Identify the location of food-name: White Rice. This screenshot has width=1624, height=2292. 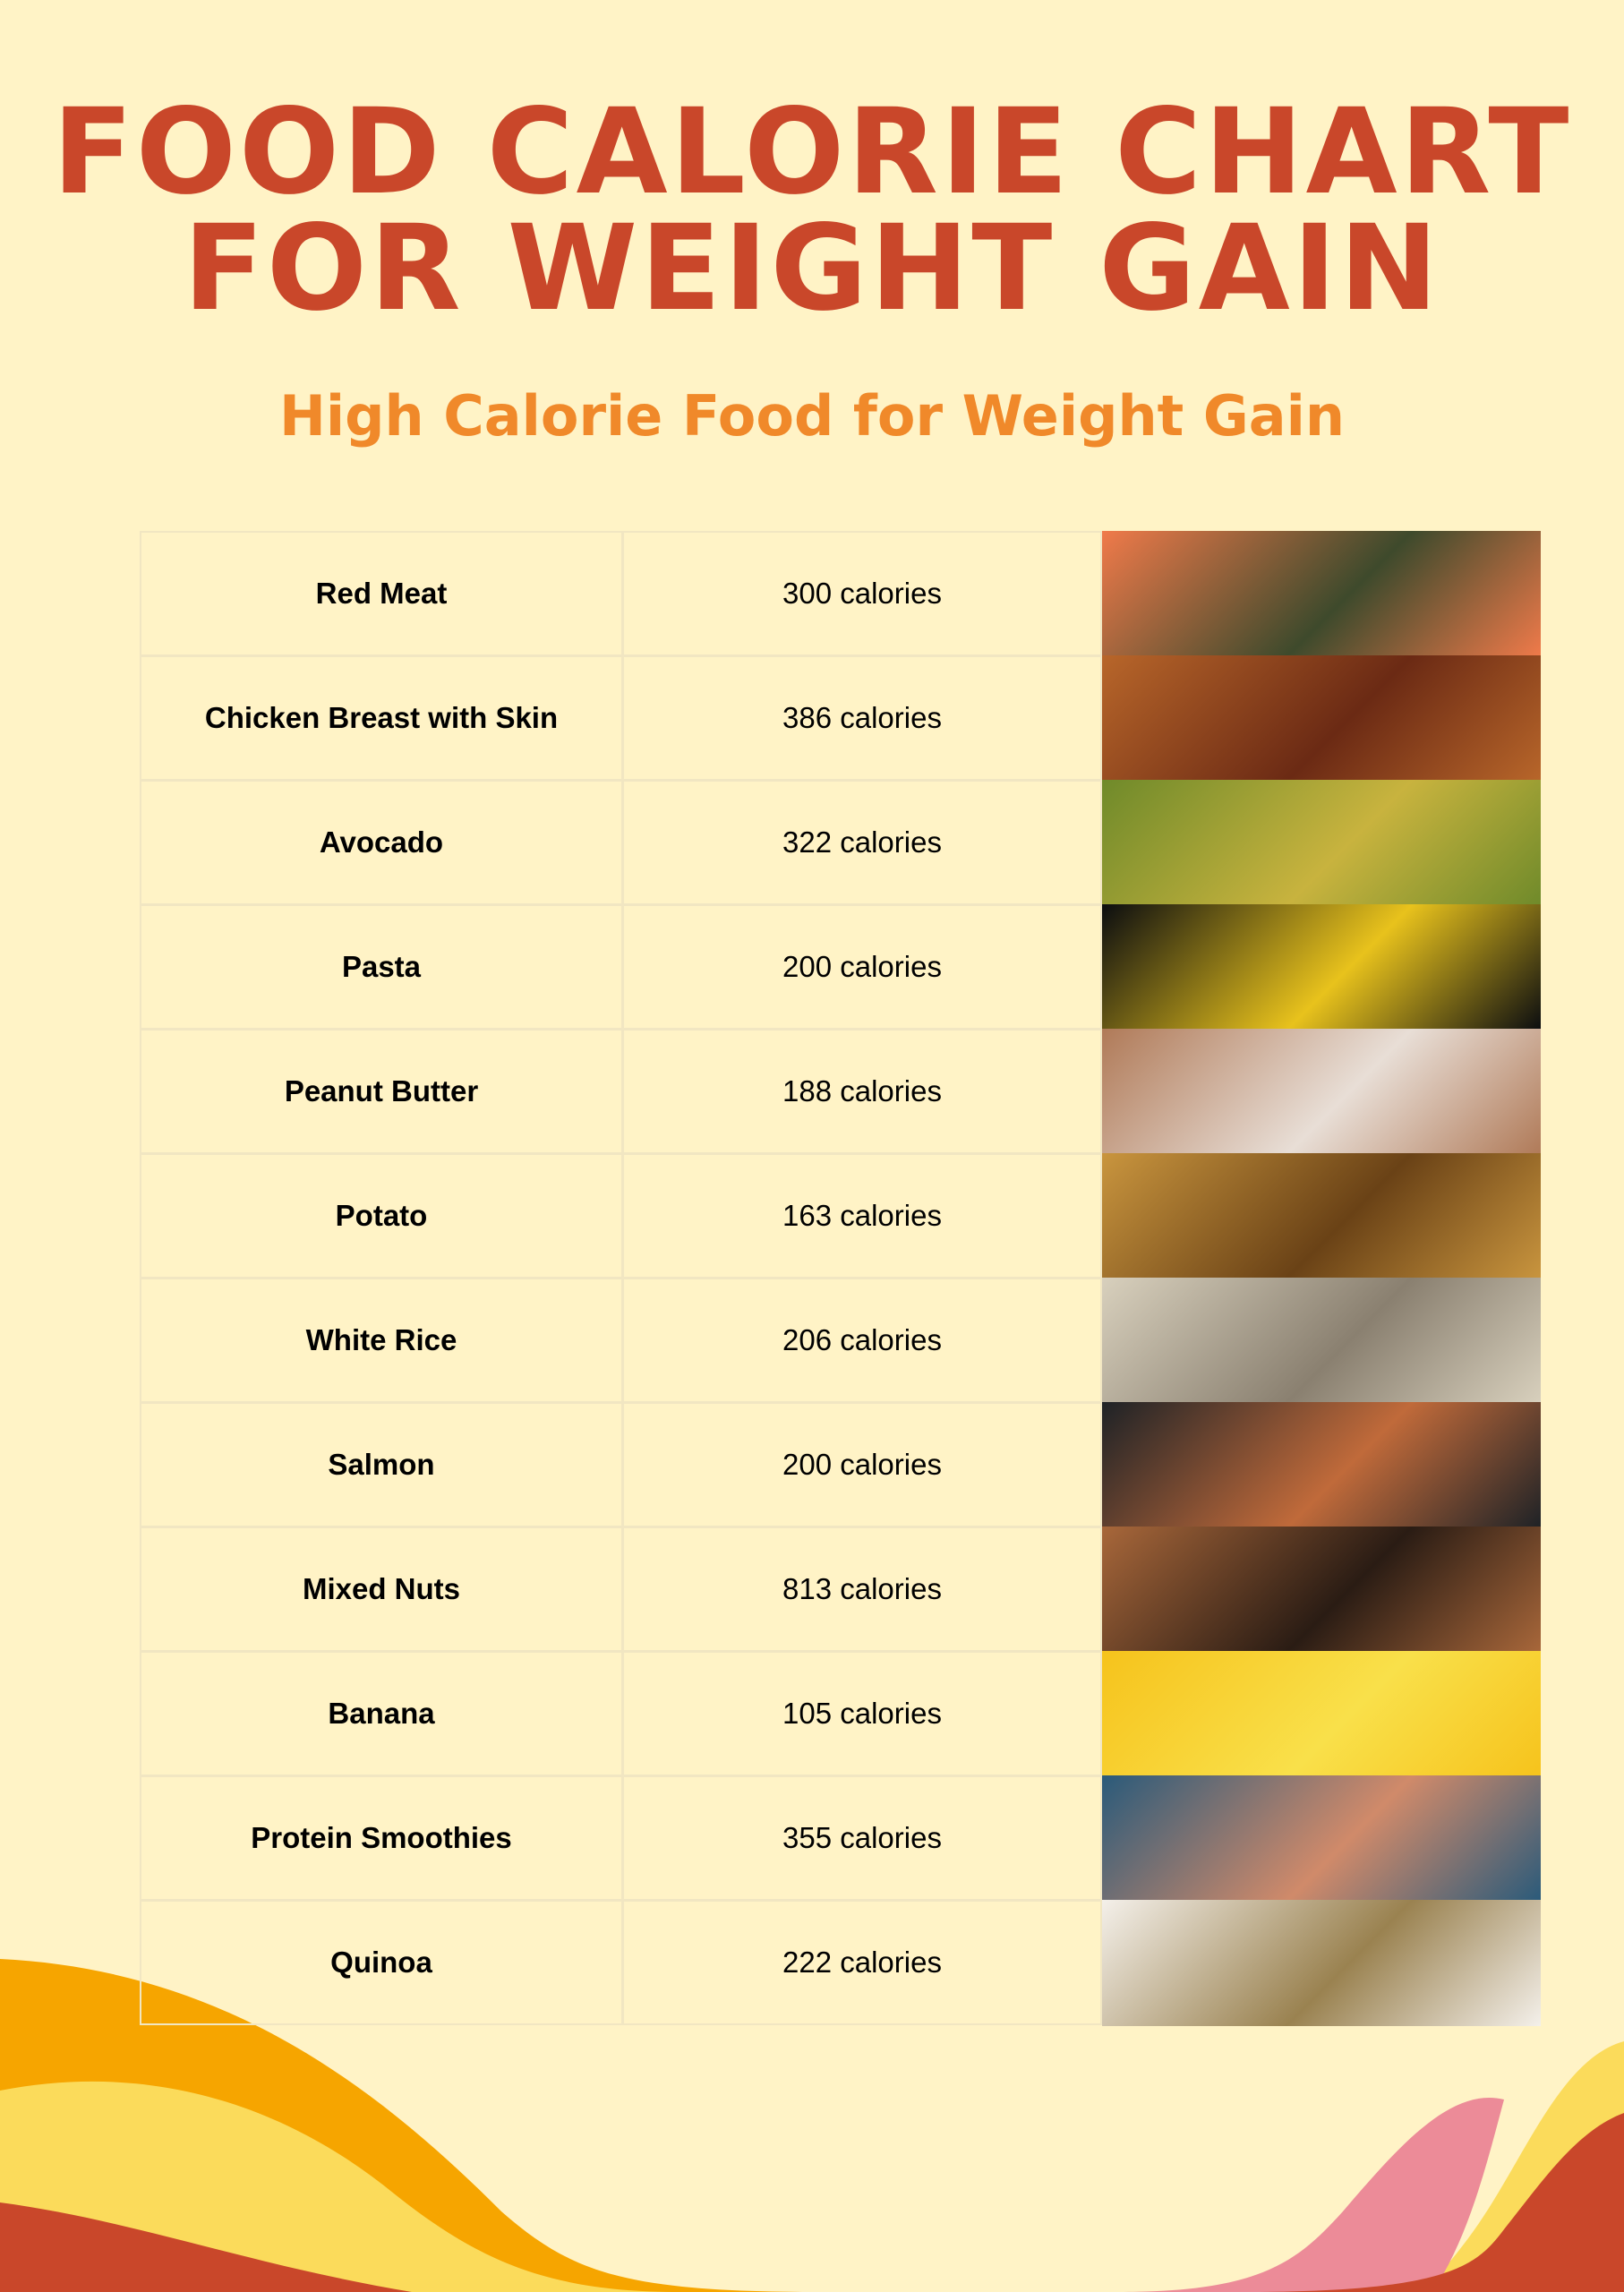
(381, 1340).